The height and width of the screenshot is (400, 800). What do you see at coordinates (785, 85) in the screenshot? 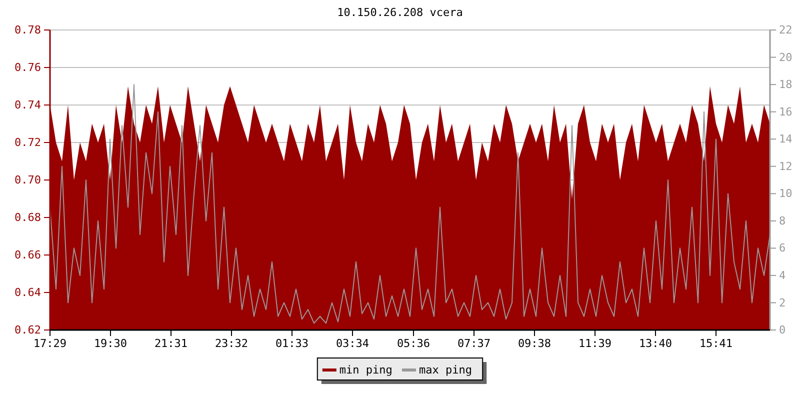
I see `y2-tick-label: 18` at bounding box center [785, 85].